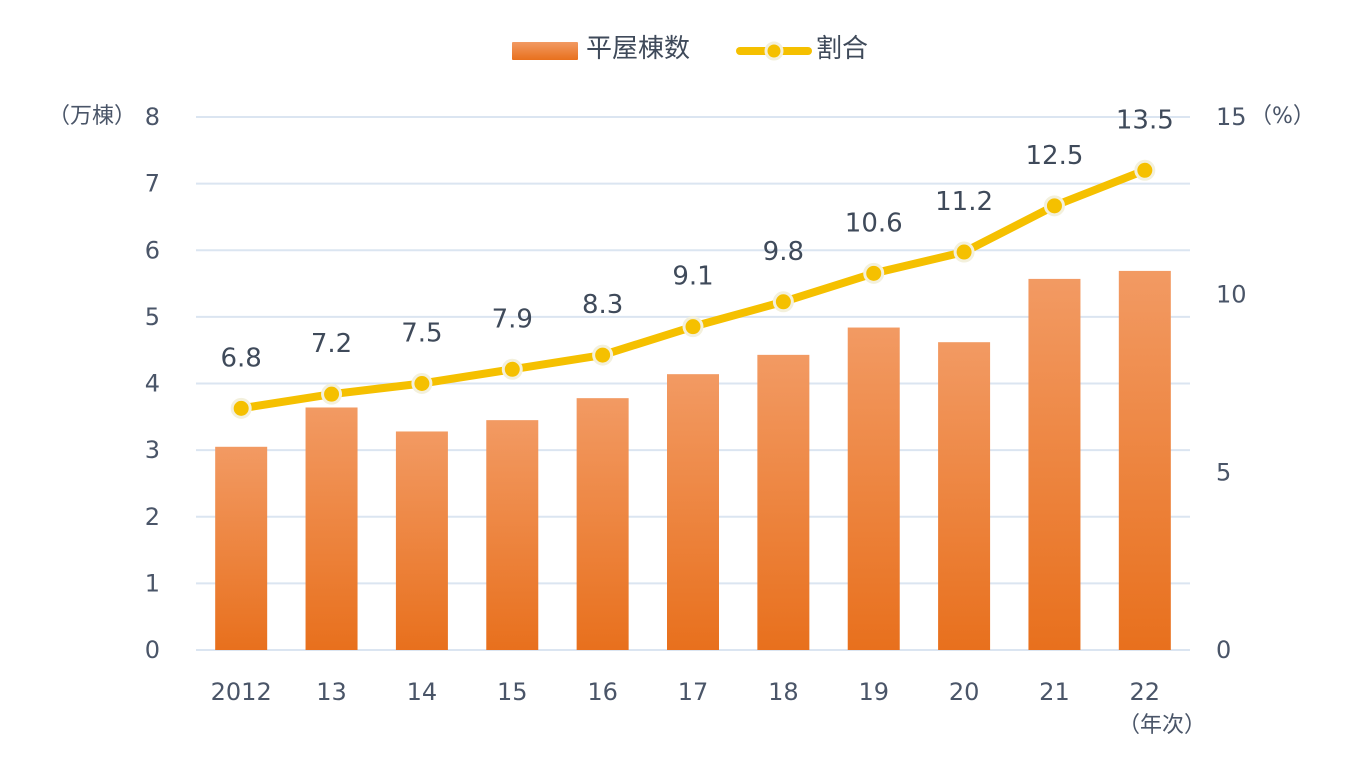 The image size is (1360, 768). What do you see at coordinates (512, 692) in the screenshot?
I see `x-axis-tick-label: 15` at bounding box center [512, 692].